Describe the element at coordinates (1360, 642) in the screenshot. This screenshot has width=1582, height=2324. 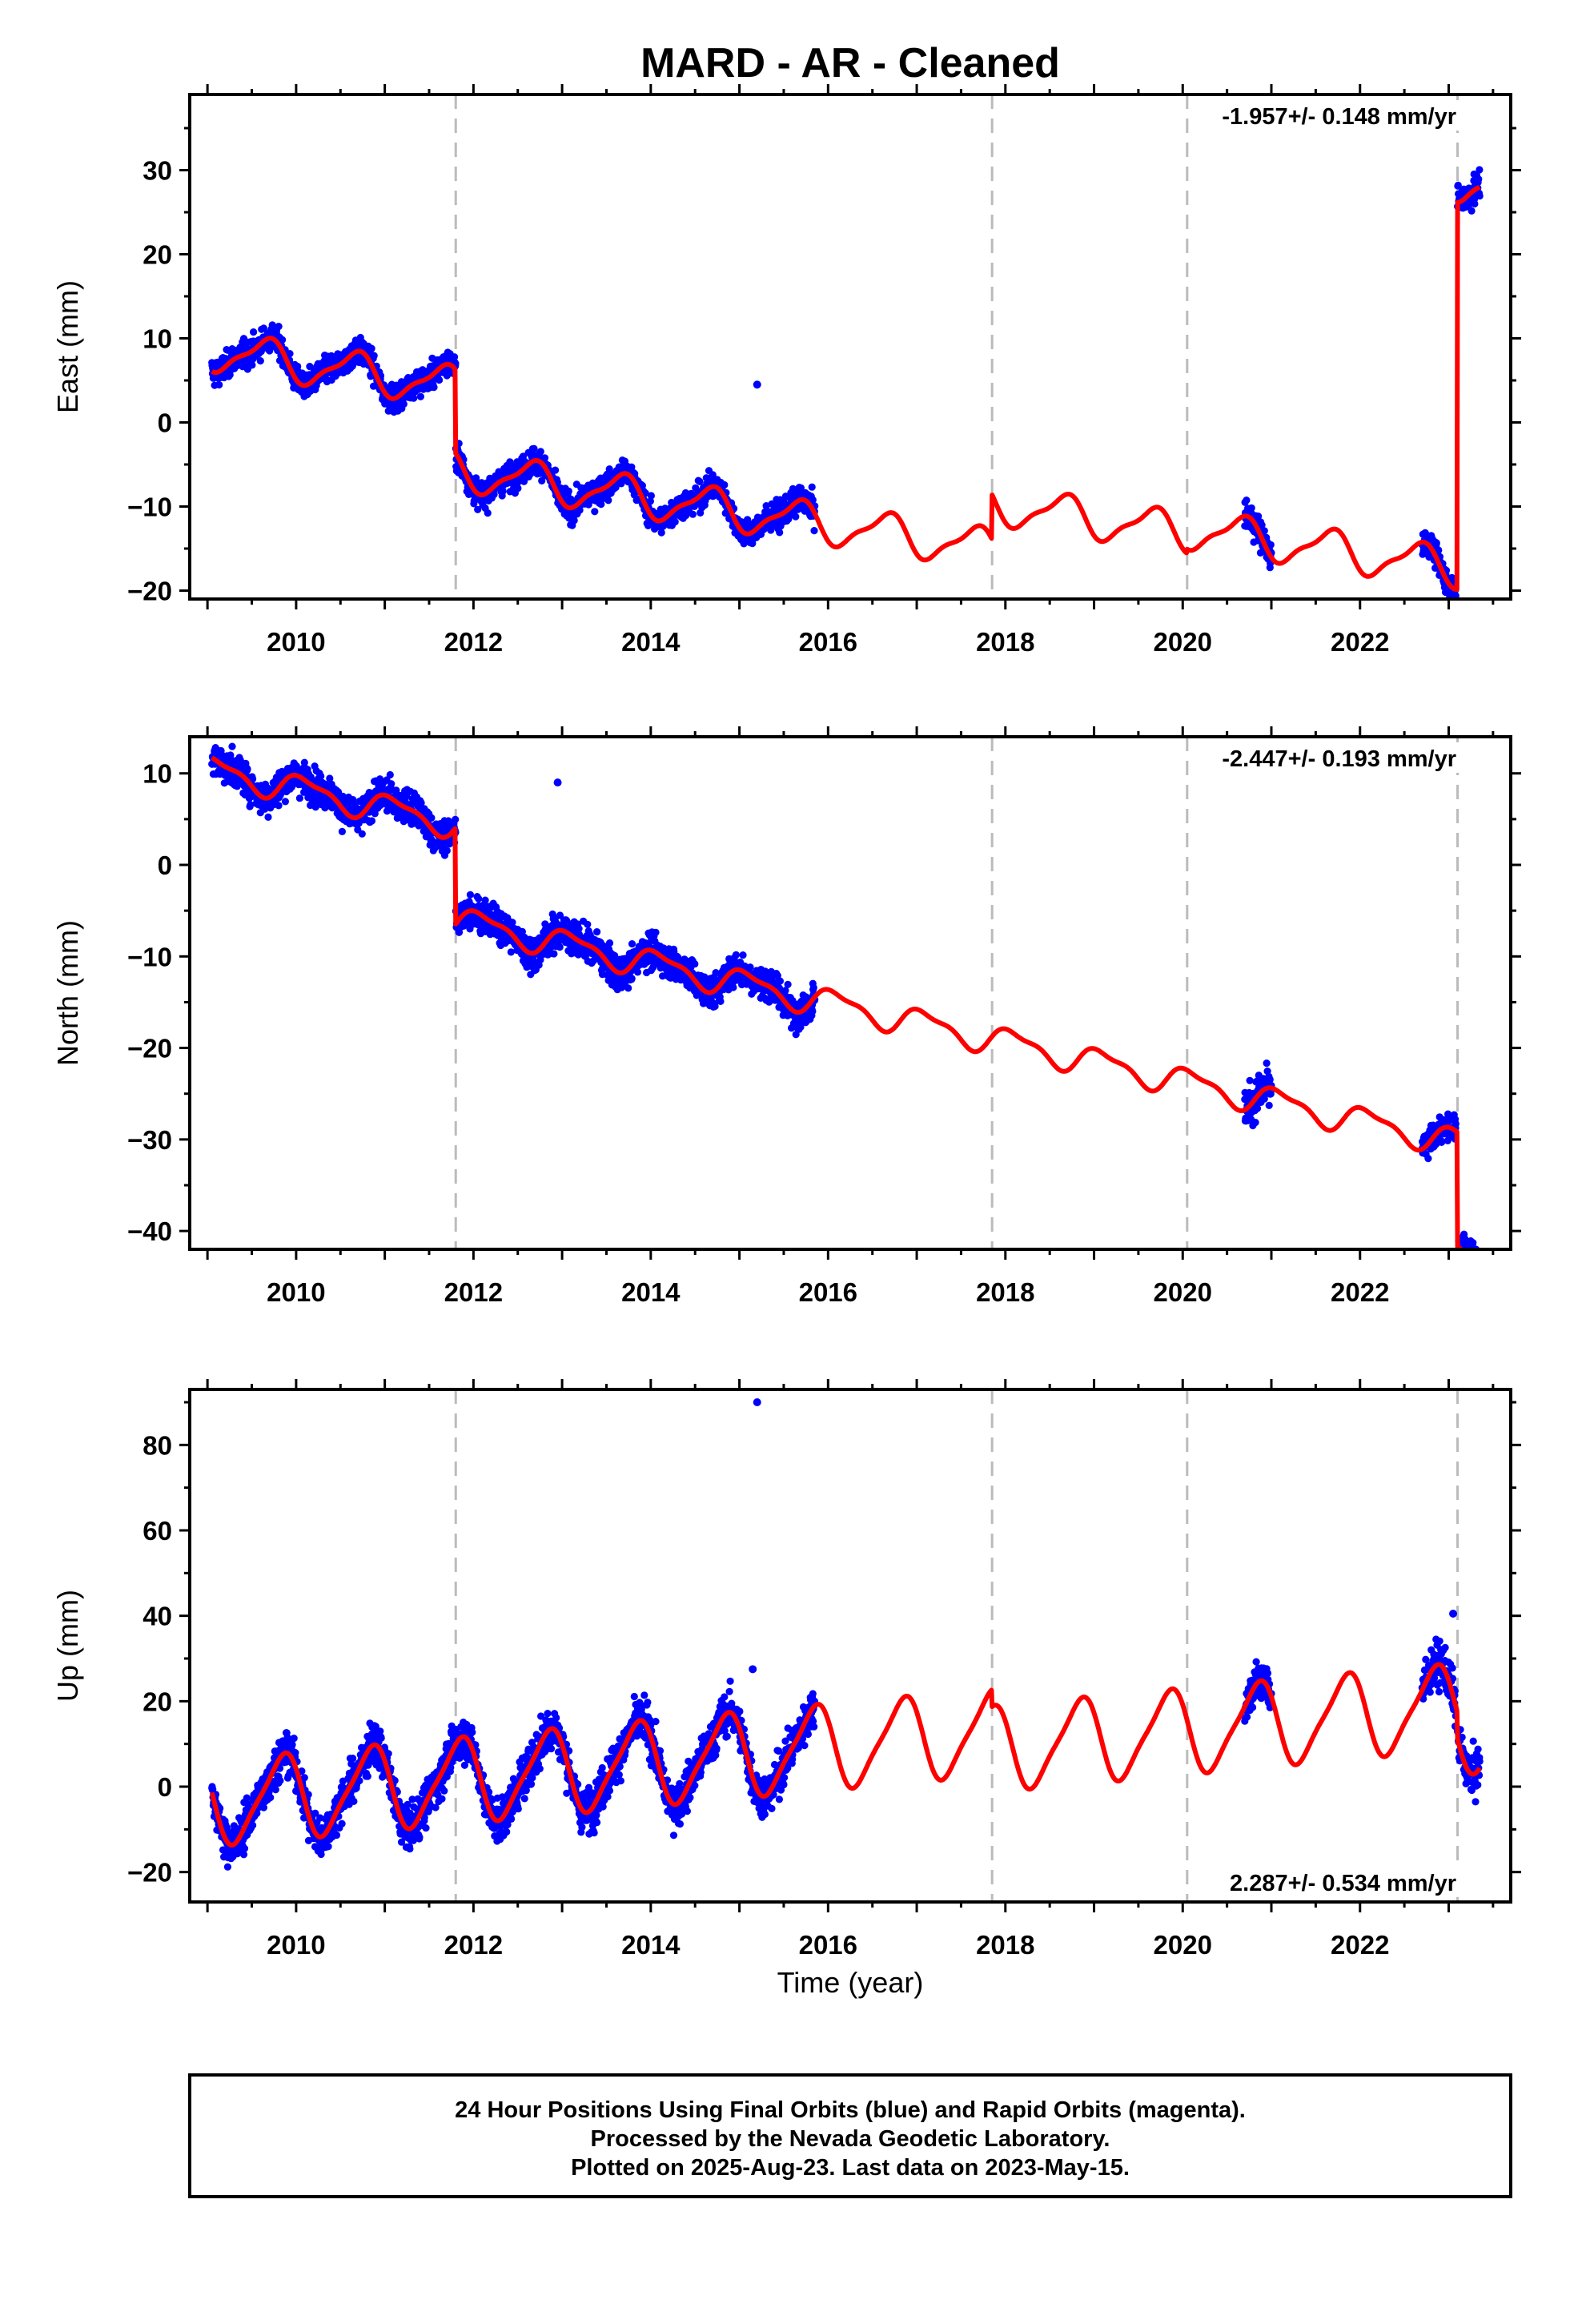
I see `x-tick-label: 2022` at that location.